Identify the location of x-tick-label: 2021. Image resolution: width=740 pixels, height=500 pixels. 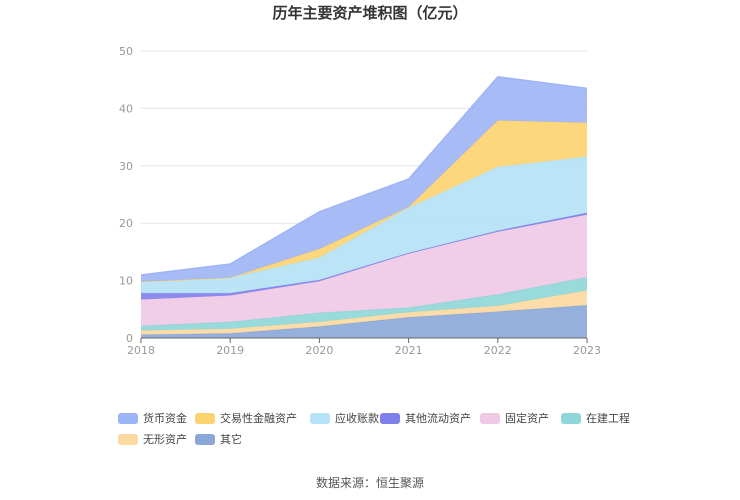
(409, 350).